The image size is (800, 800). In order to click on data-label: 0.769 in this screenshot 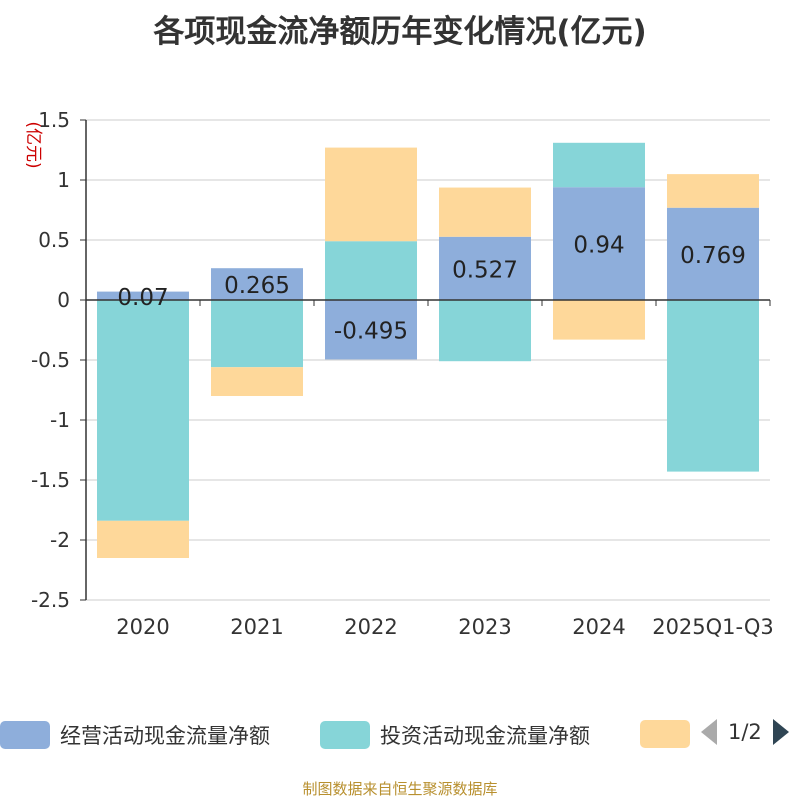, I will do `click(713, 256)`.